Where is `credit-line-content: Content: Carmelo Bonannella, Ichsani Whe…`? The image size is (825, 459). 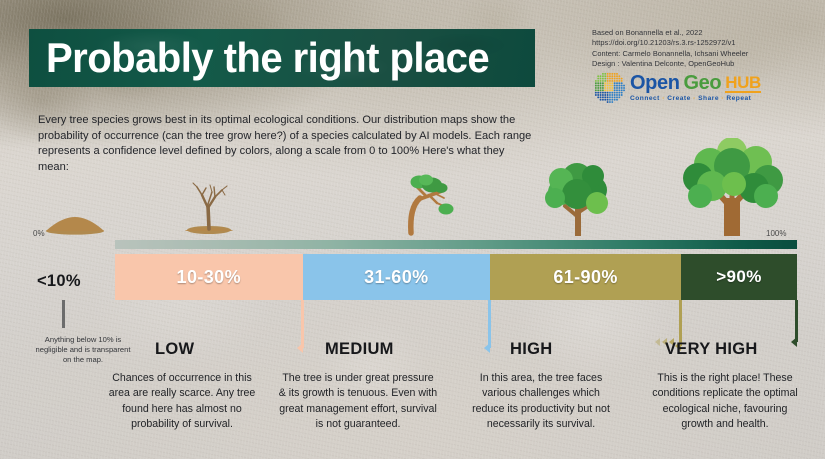
credit-line-content: Content: Carmelo Bonannella, Ichsani Whe… is located at coordinates (670, 53).